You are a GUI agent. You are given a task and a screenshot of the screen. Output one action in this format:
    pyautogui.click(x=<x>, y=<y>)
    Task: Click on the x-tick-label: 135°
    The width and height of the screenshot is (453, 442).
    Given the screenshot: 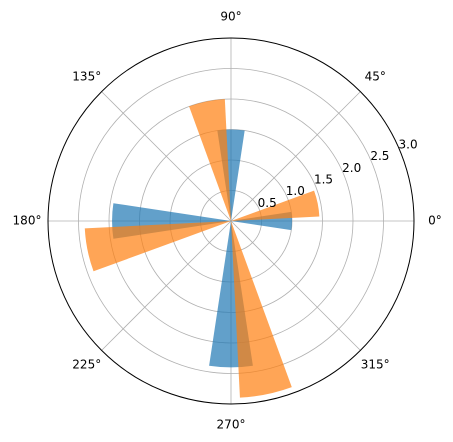 What is the action you would take?
    pyautogui.click(x=86, y=76)
    